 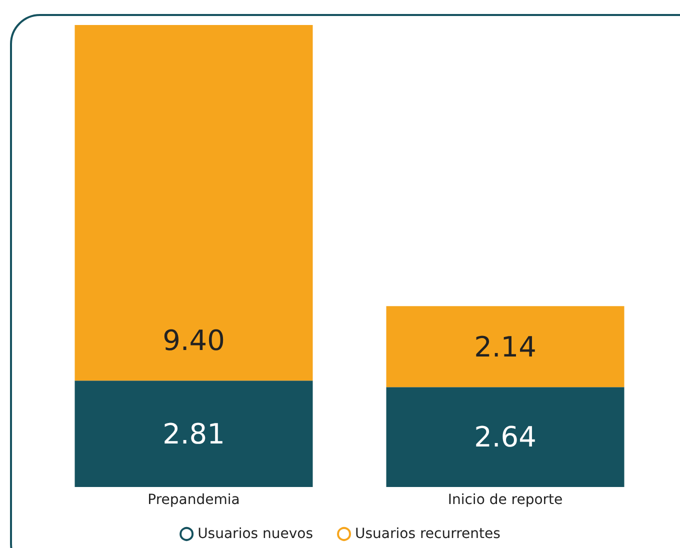 What do you see at coordinates (193, 341) in the screenshot?
I see `data-label: 9.40` at bounding box center [193, 341].